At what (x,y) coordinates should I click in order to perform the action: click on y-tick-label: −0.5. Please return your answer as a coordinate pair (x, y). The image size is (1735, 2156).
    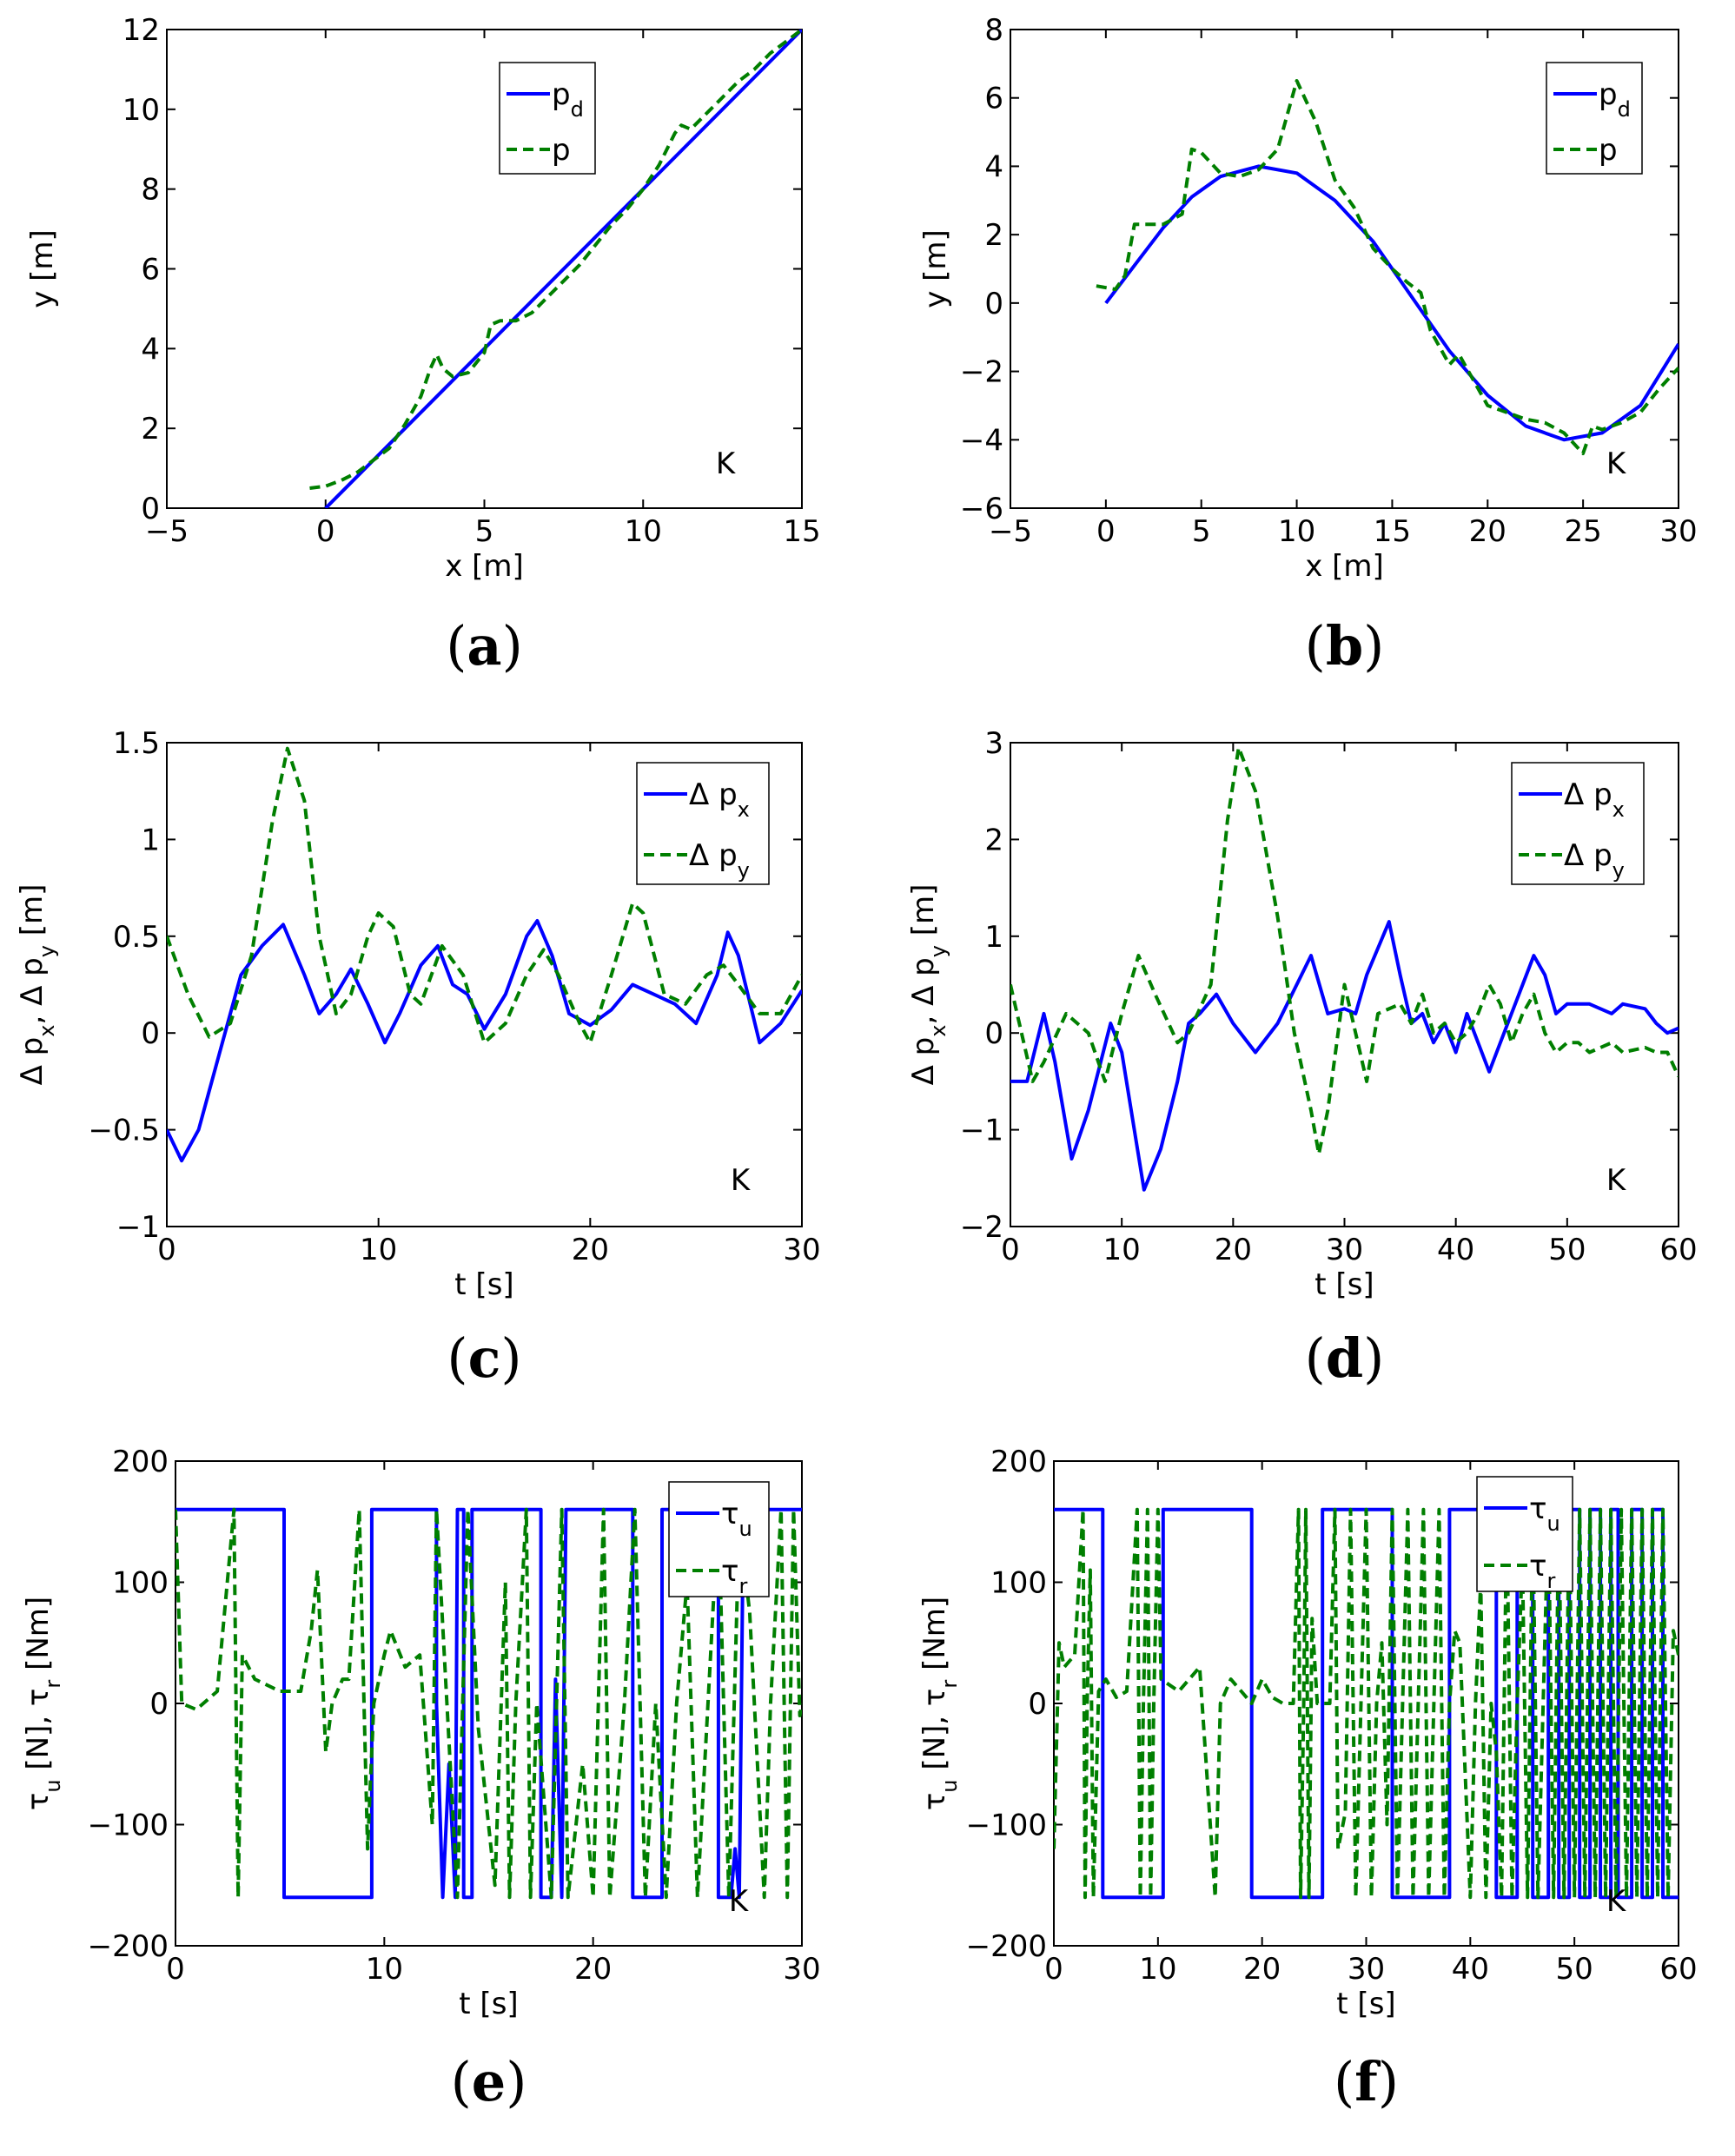
    Looking at the image, I should click on (124, 1131).